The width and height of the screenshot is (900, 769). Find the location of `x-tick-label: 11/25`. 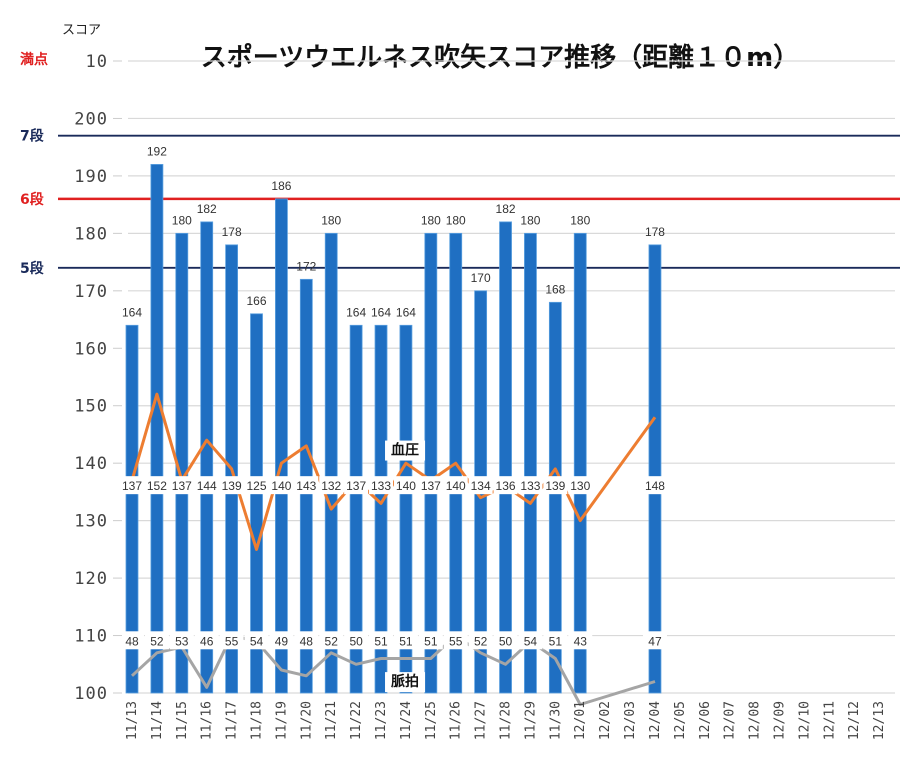

x-tick-label: 11/25 is located at coordinates (431, 720).